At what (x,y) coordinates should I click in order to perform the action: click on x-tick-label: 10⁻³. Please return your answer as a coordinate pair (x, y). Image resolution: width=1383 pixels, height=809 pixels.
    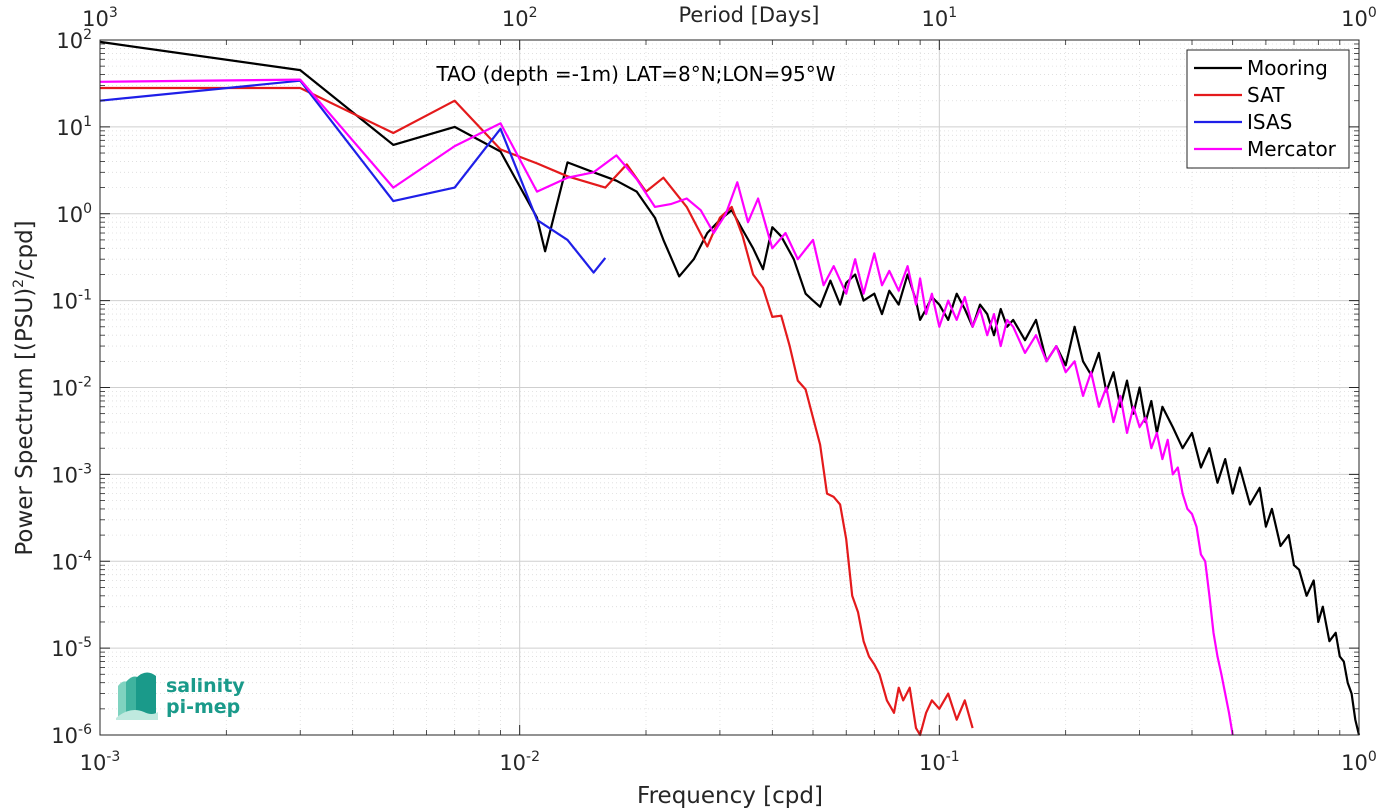
    Looking at the image, I should click on (100, 762).